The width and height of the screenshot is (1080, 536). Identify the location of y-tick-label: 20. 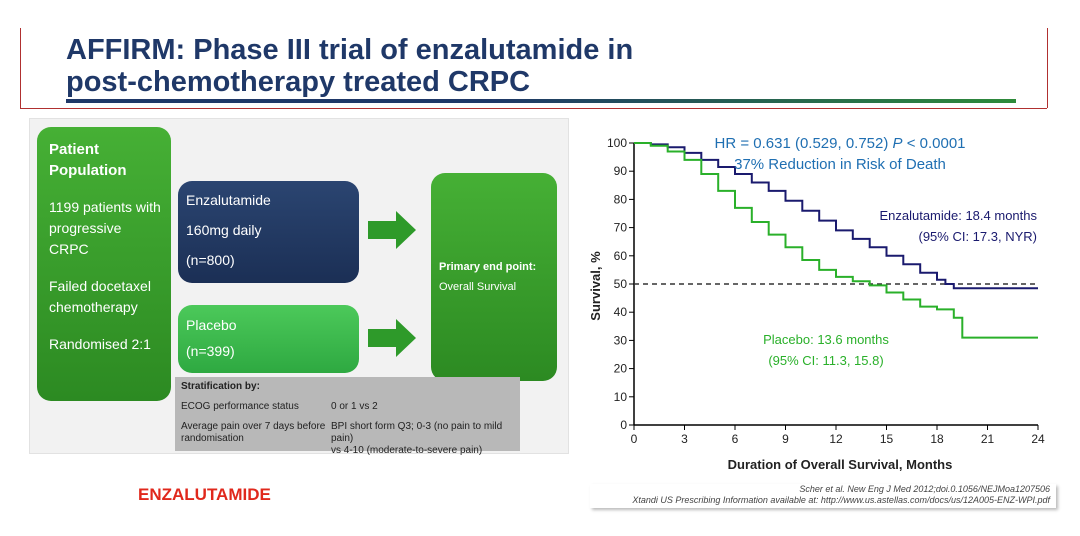
(621, 369).